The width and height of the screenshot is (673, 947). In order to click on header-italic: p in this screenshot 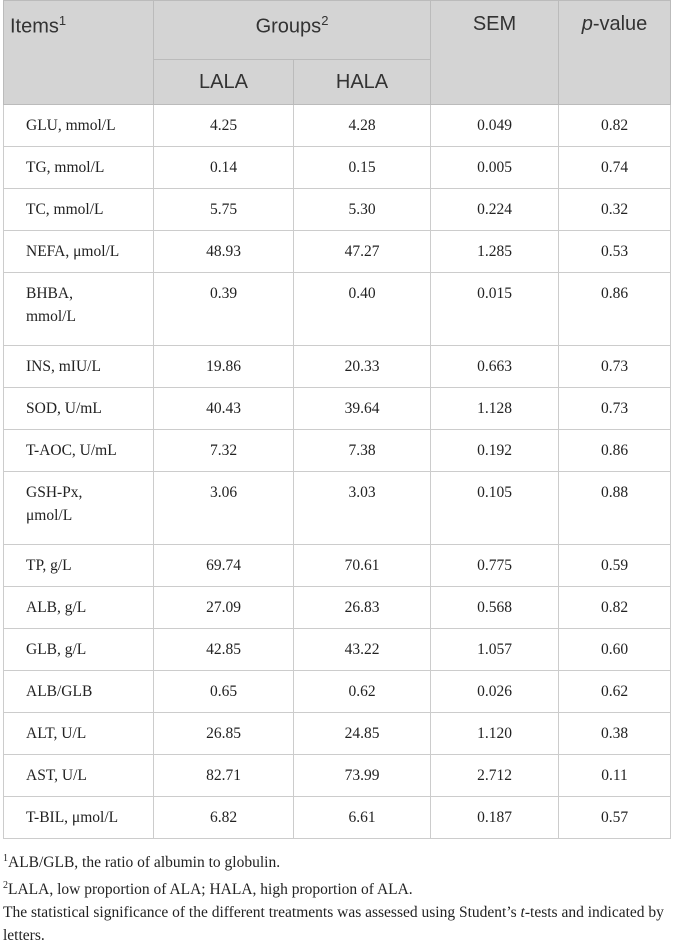, I will do `click(587, 24)`.